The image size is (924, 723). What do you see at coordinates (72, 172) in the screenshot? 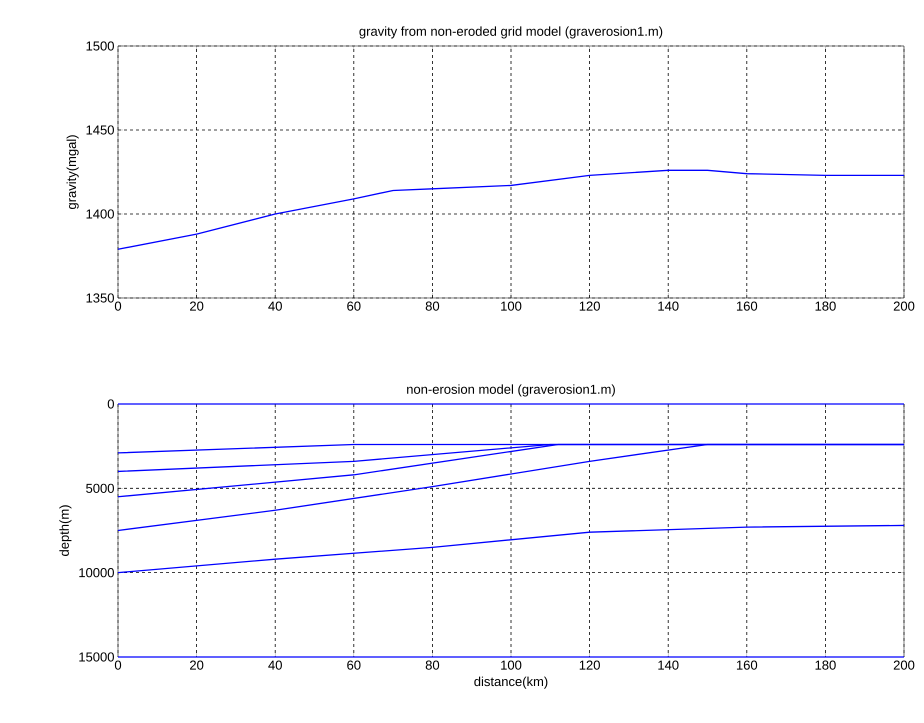
I see `y-axis-title: gravity(mgal)` at bounding box center [72, 172].